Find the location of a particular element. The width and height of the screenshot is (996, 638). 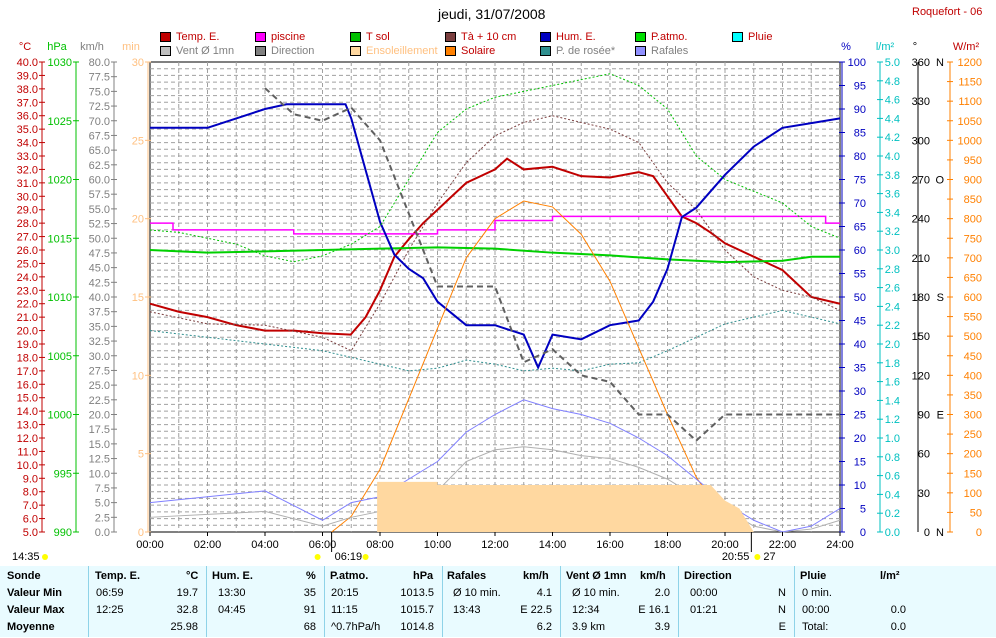

pressure-axis-tick-label: 1015 is located at coordinates (60, 239).